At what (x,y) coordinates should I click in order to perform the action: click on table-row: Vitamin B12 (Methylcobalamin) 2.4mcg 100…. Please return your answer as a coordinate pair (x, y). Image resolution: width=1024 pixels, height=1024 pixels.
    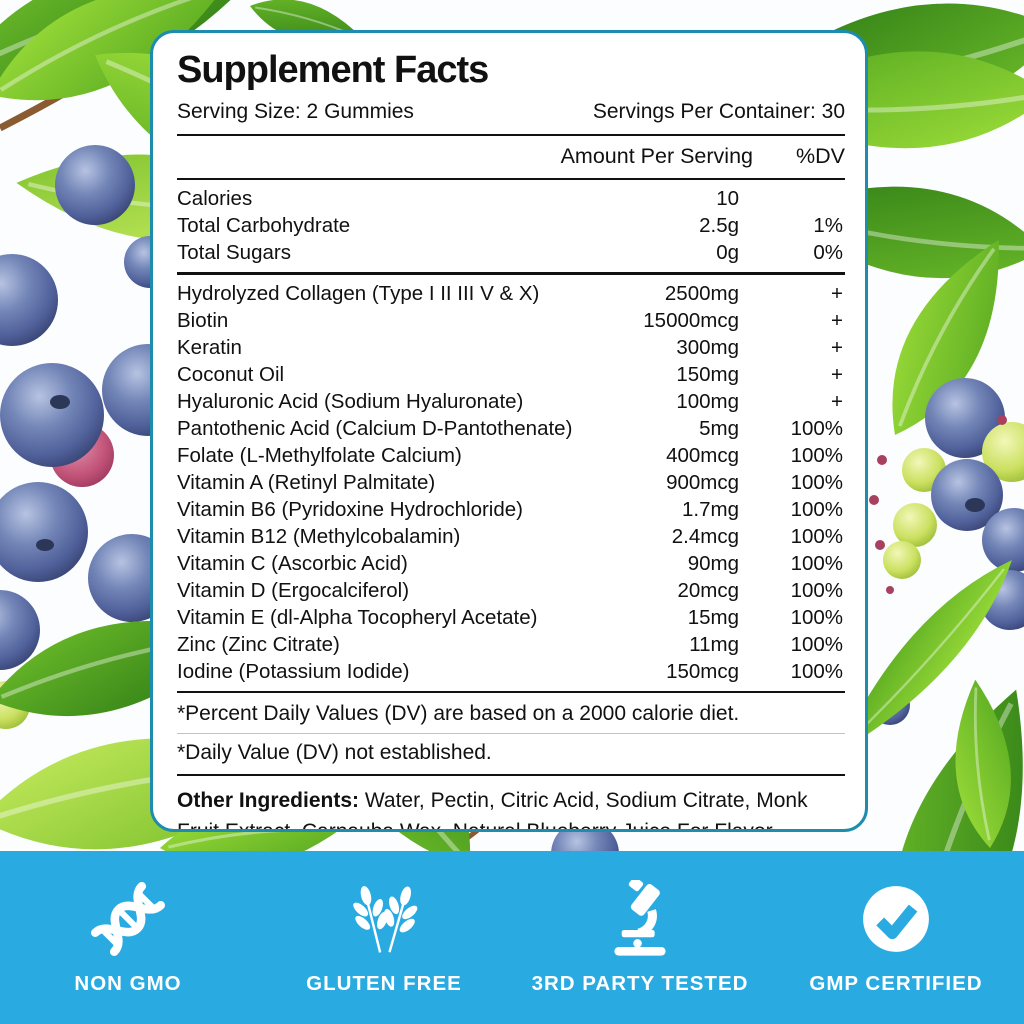
    Looking at the image, I should click on (511, 536).